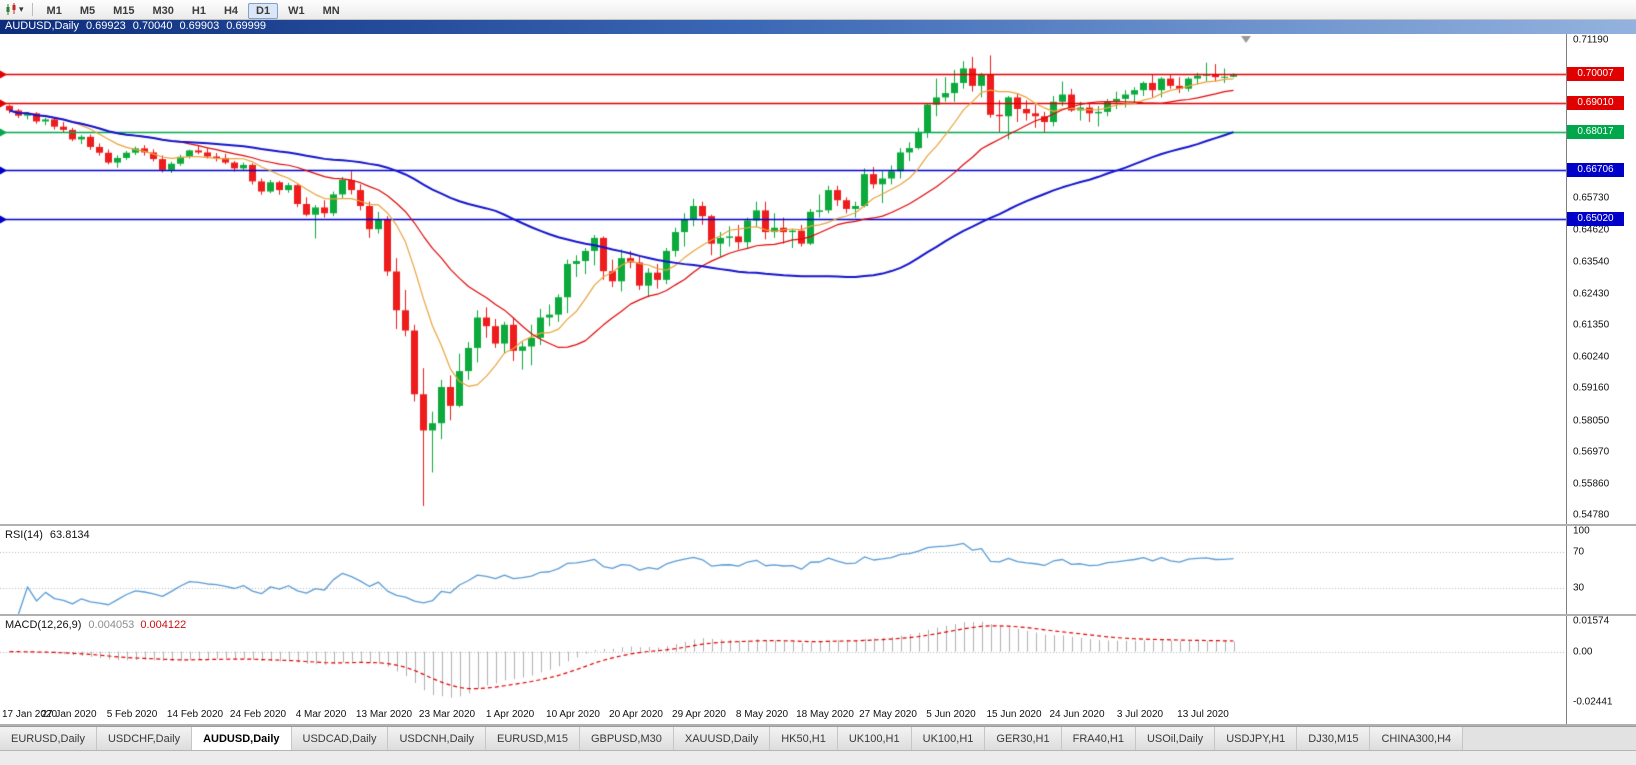 The image size is (1636, 765). I want to click on price-level-label: 0.65020, so click(1595, 218).